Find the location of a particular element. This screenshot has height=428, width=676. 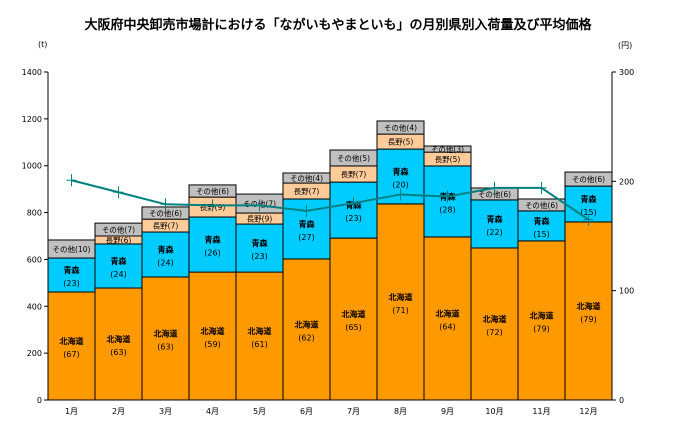

x-tick-label: 10月 is located at coordinates (494, 411).